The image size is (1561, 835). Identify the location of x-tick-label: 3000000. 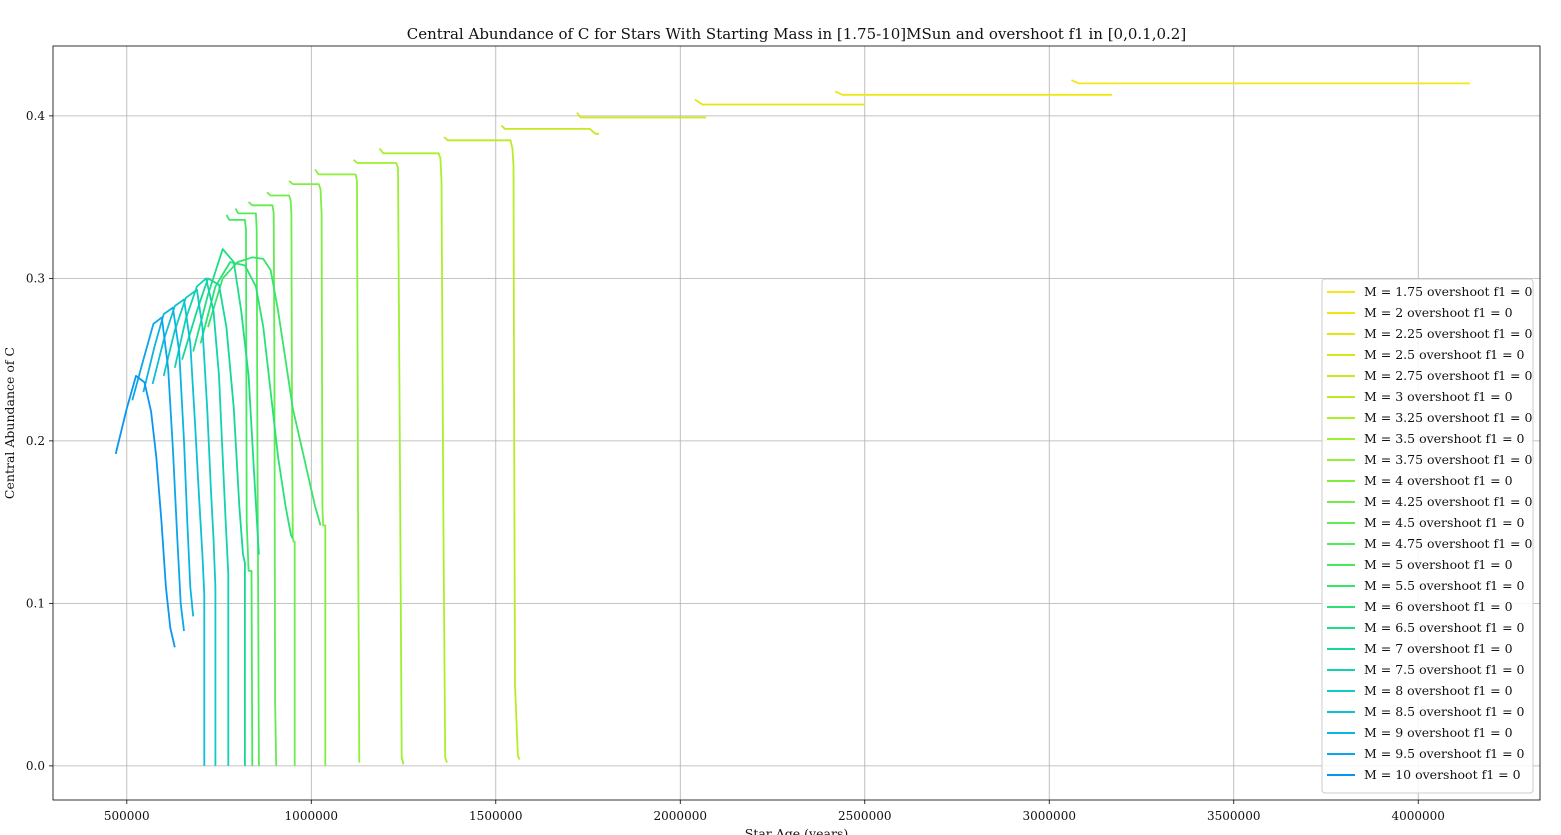
(1049, 816).